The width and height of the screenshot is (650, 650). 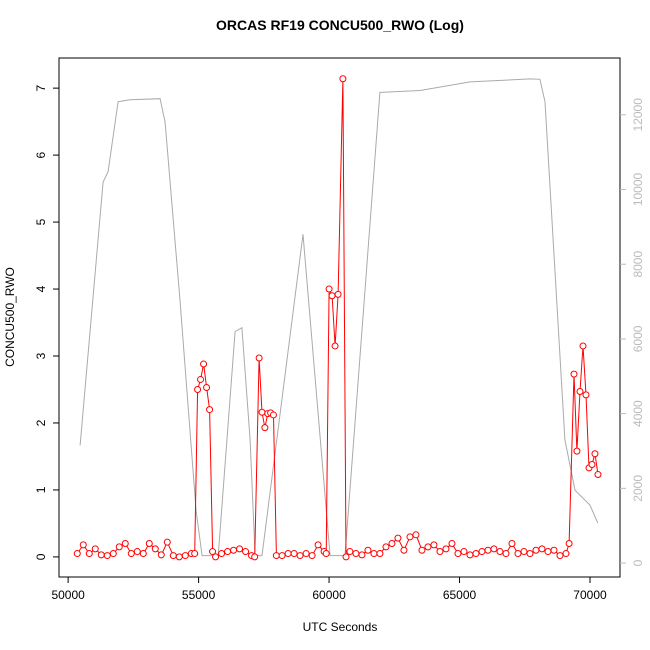 What do you see at coordinates (68, 595) in the screenshot?
I see `x-tick-label: 50000` at bounding box center [68, 595].